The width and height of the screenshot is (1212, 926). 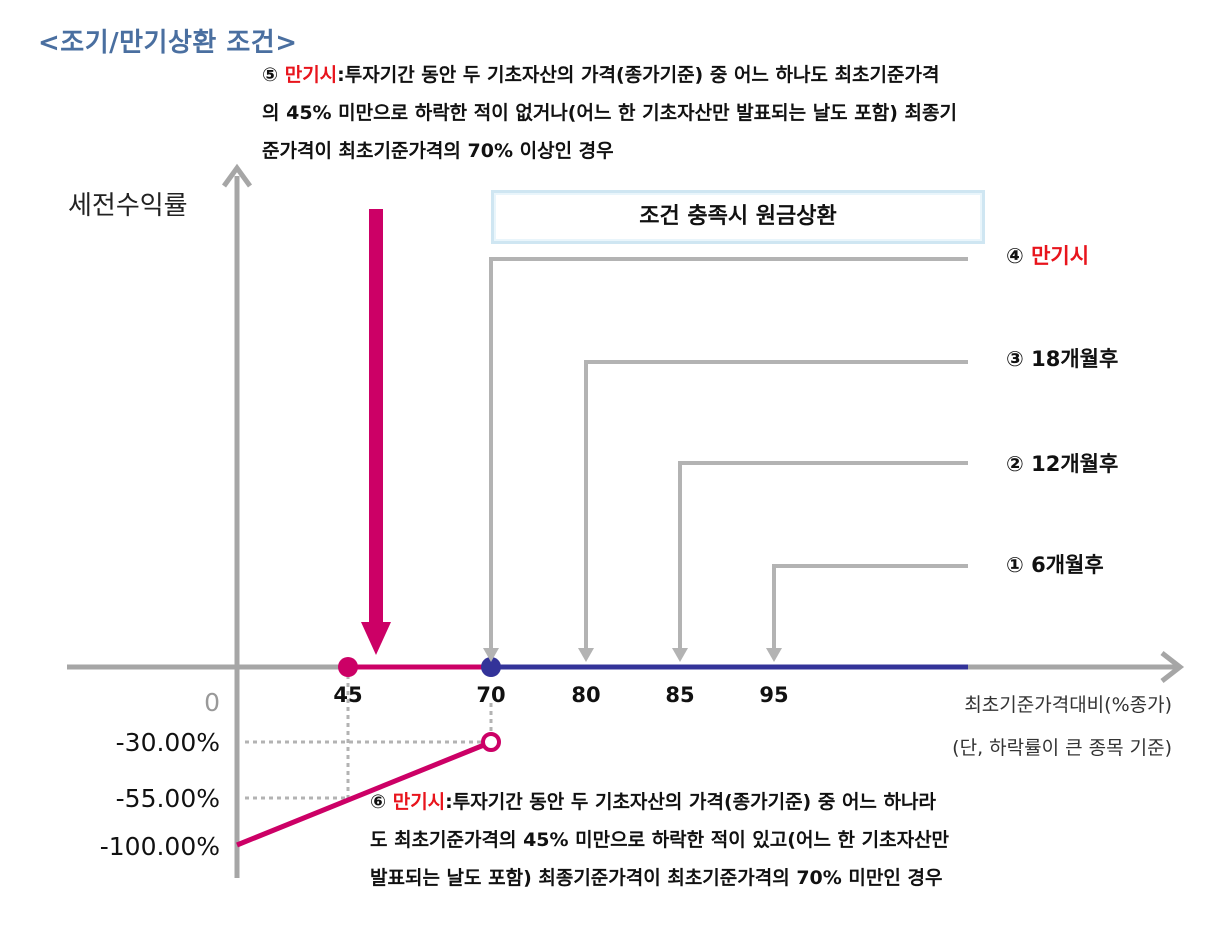 I want to click on stage-18-months: ③ 18개월후, so click(x=1062, y=359).